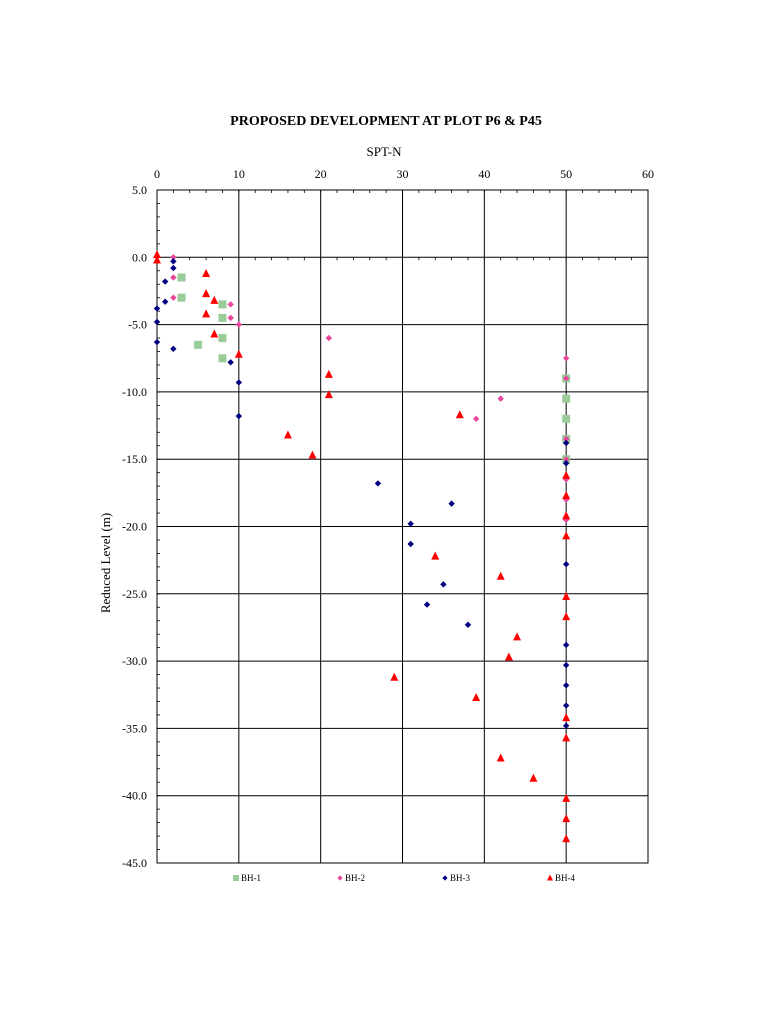 Image resolution: width=768 pixels, height=1024 pixels. Describe the element at coordinates (404, 878) in the screenshot. I see `legend: BH-1 BH-2 BH-3 BH-4` at that location.